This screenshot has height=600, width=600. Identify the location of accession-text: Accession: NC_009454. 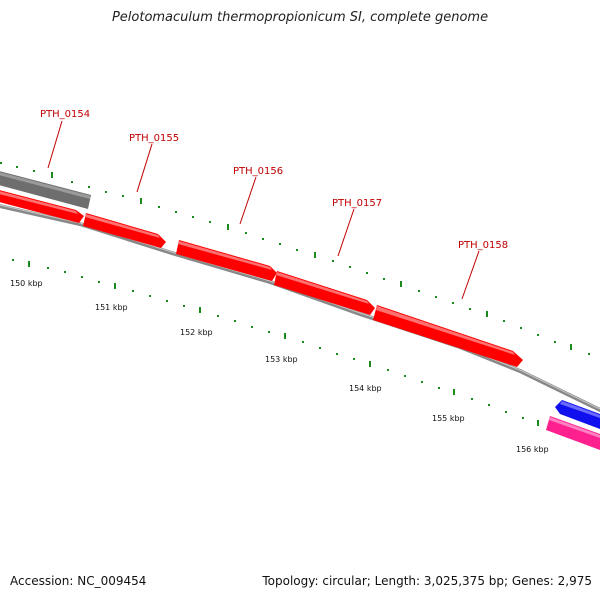
(78, 581).